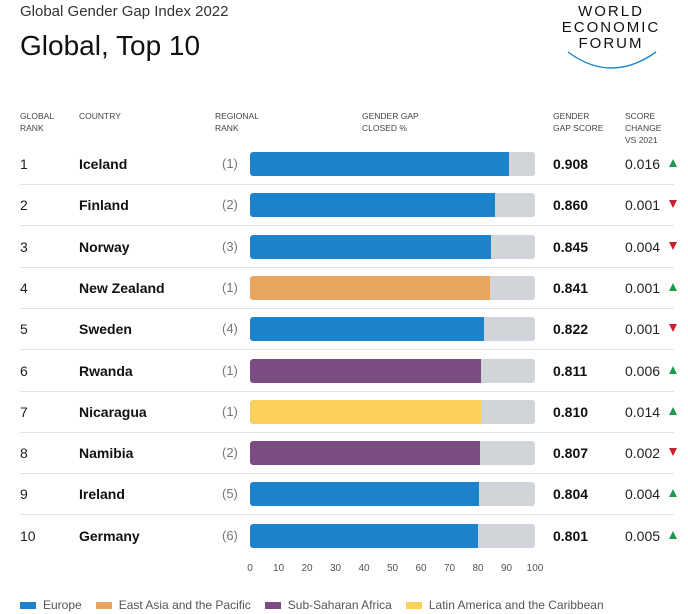  Describe the element at coordinates (571, 288) in the screenshot. I see `gap-score: 0.841` at that location.